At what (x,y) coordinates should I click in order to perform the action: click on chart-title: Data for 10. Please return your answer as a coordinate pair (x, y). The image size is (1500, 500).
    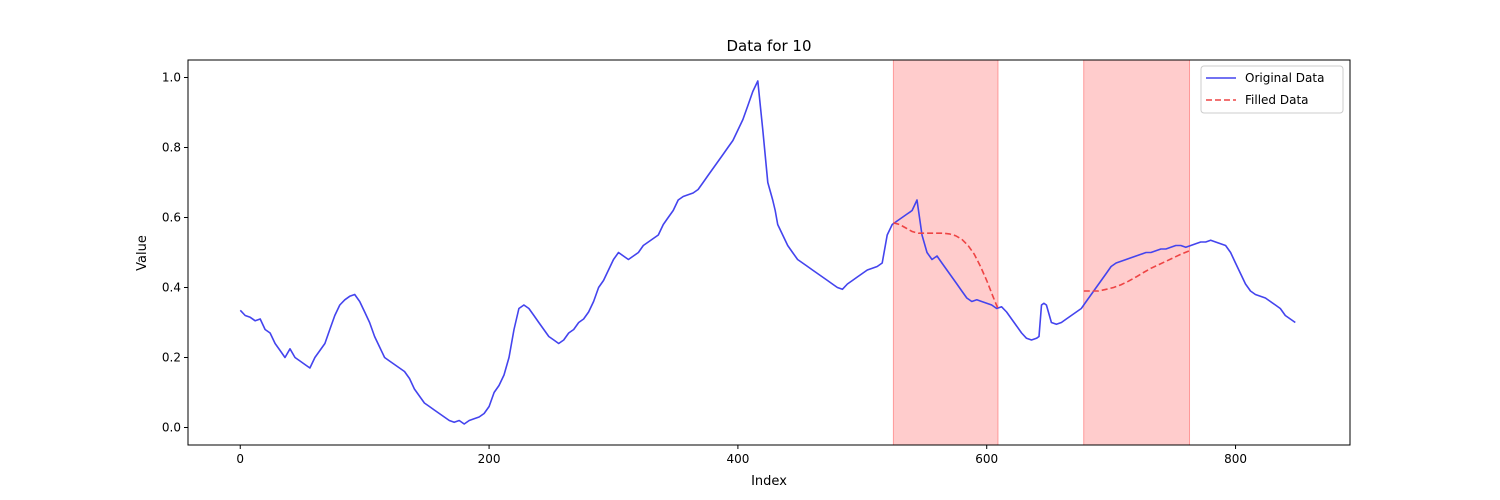
    Looking at the image, I should click on (768, 46).